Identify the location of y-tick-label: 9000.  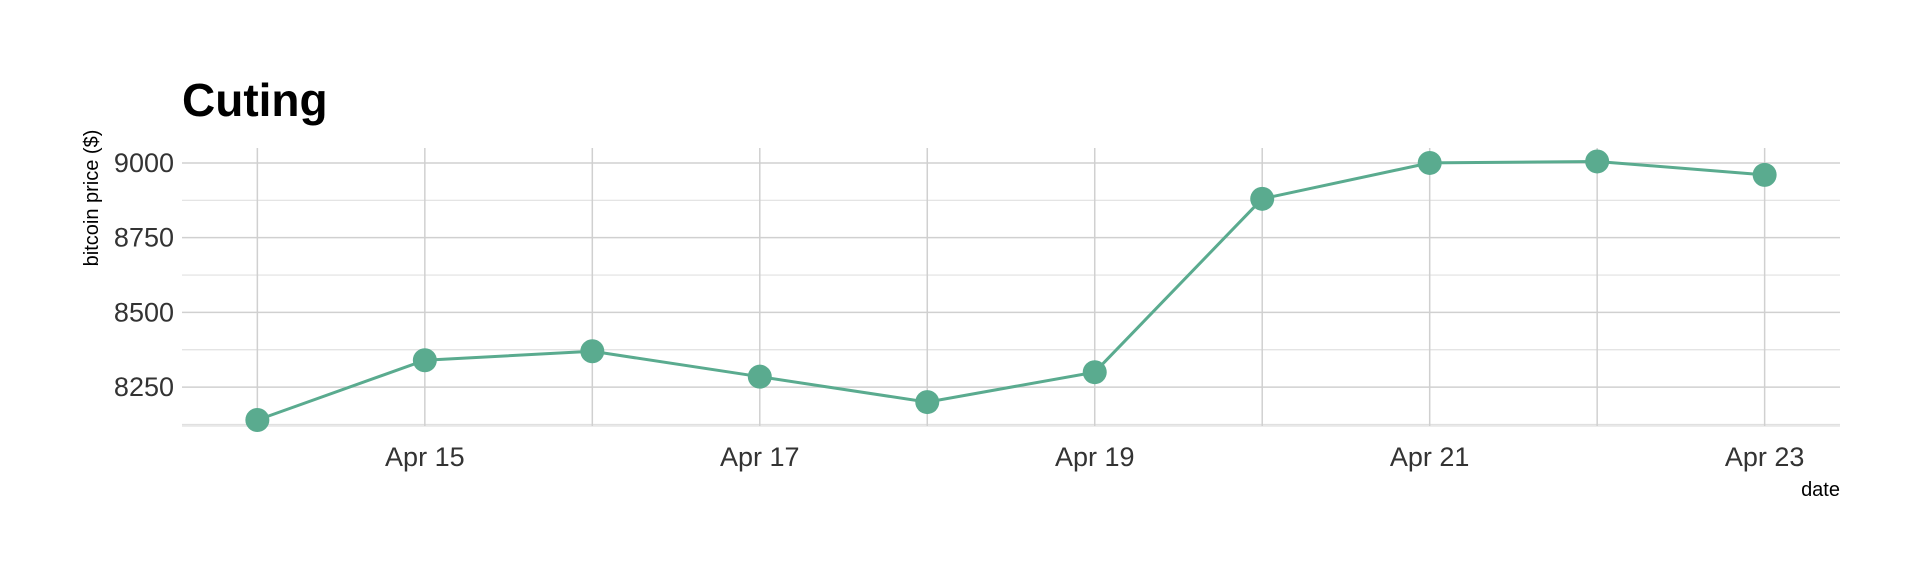
(144, 163).